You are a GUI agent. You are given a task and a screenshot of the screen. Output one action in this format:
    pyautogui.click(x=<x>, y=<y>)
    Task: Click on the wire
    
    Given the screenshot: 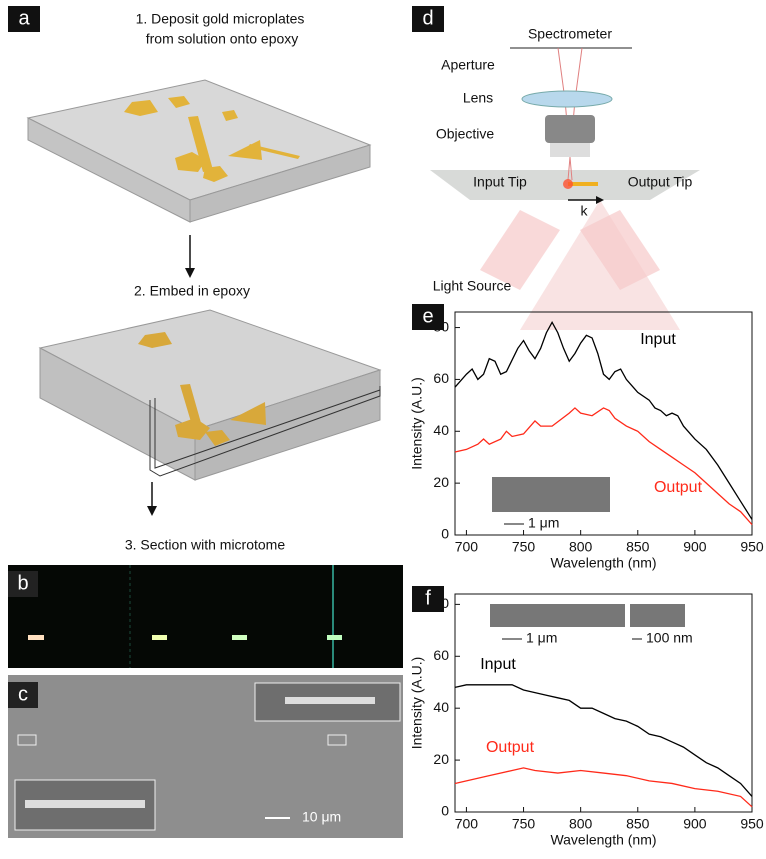 What is the action you would take?
    pyautogui.click(x=583, y=184)
    